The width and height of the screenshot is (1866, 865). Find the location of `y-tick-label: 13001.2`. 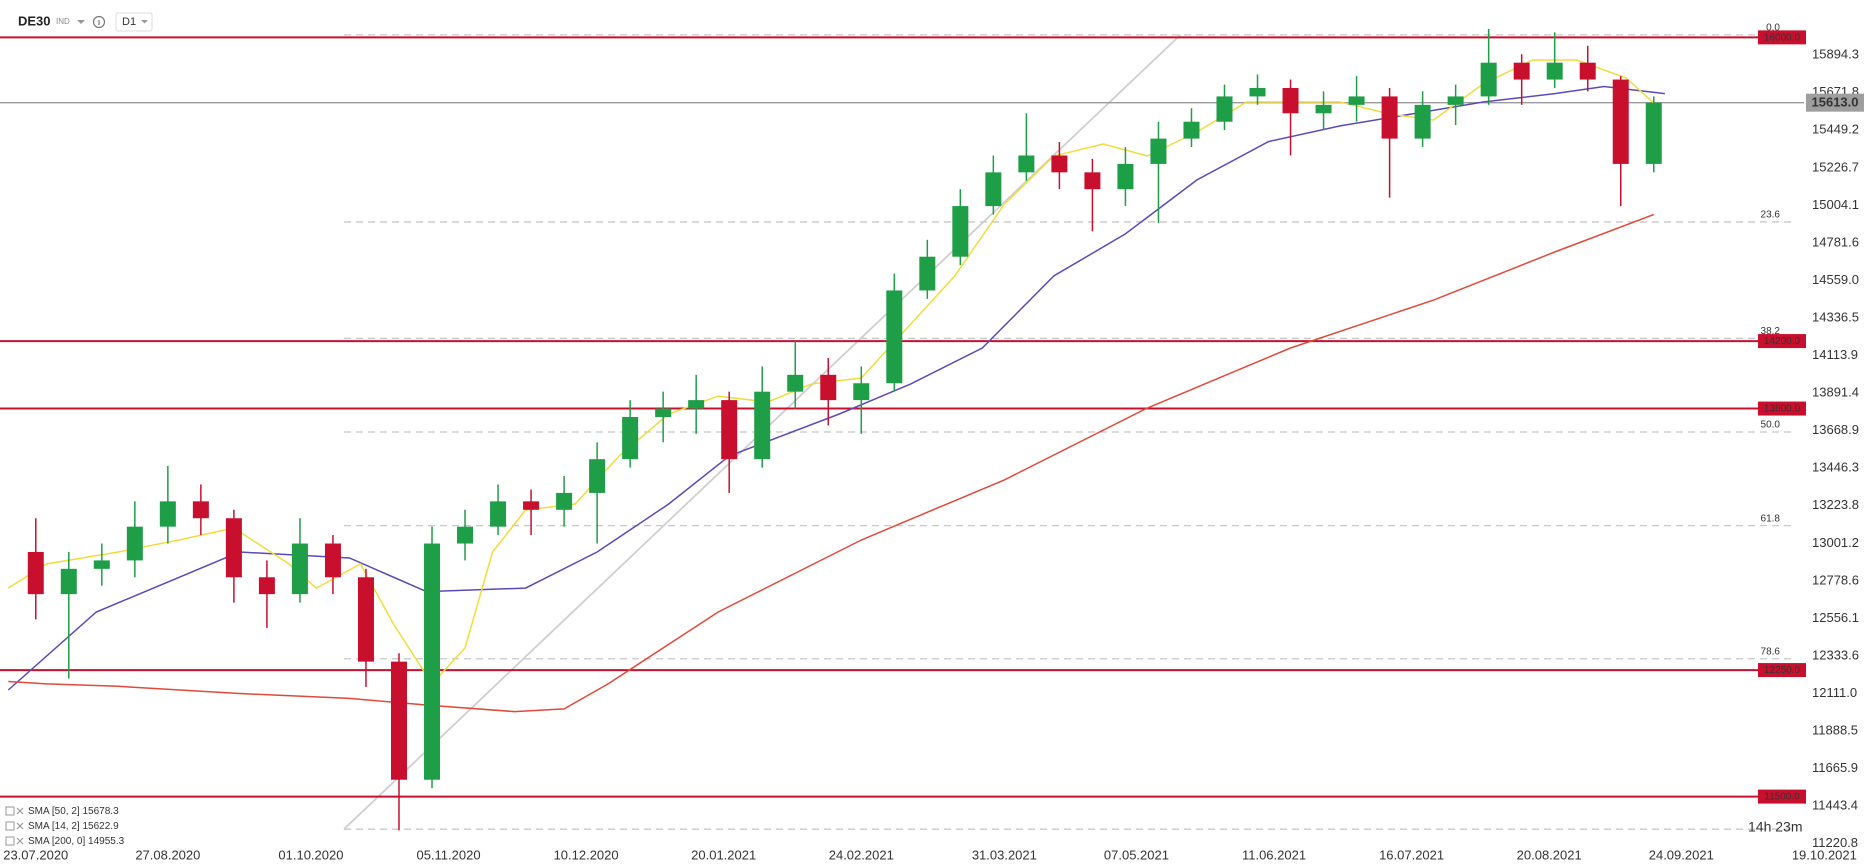

y-tick-label: 13001.2 is located at coordinates (1835, 542).